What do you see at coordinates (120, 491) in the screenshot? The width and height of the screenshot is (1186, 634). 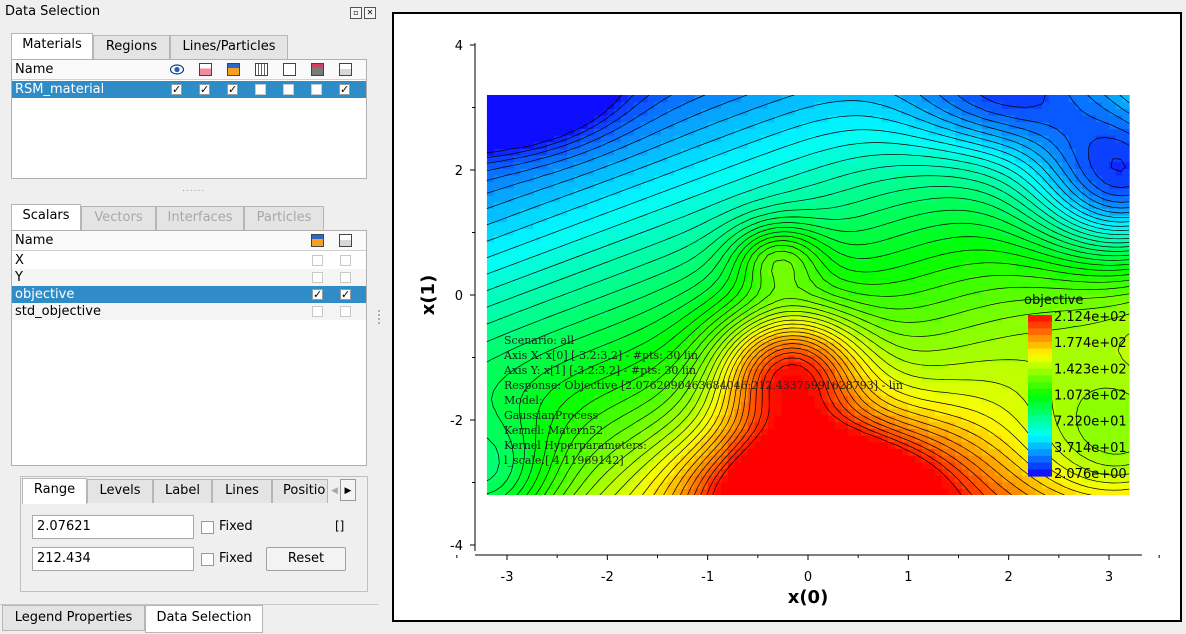 I see `tab-levels: Levels` at bounding box center [120, 491].